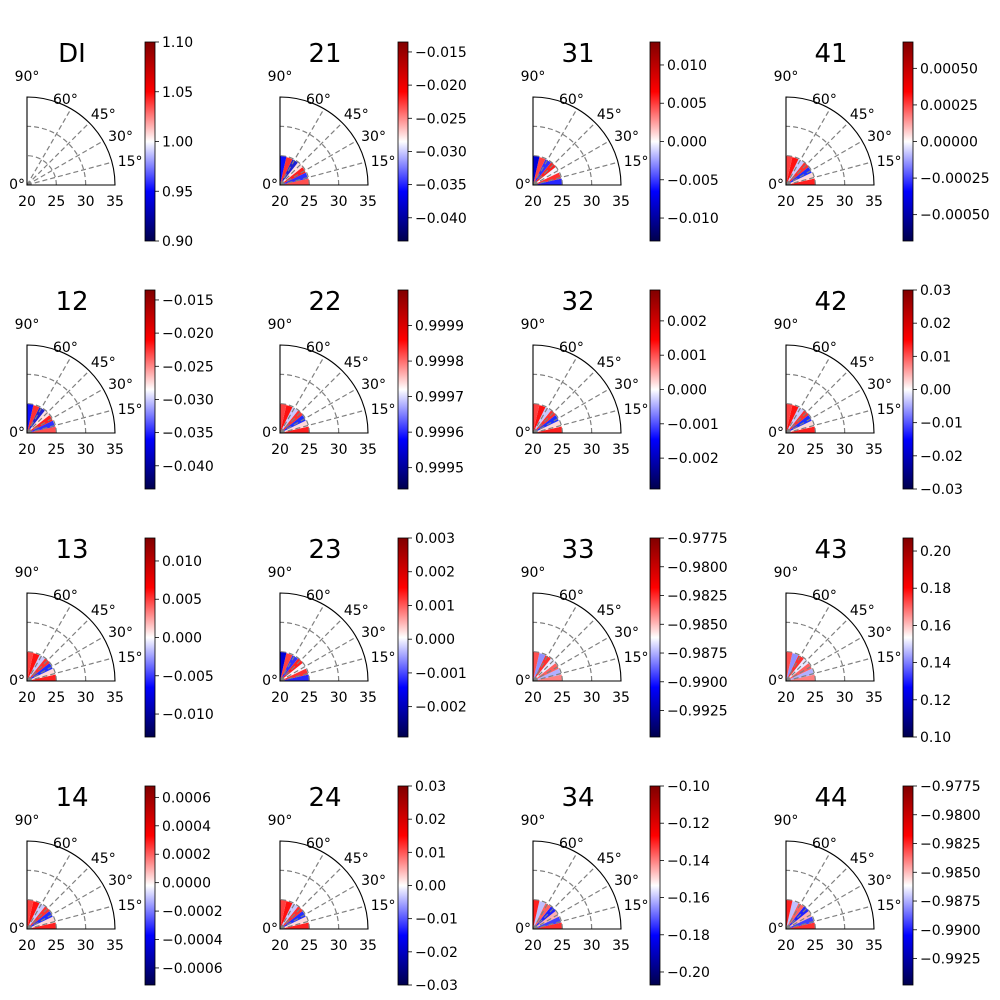  Describe the element at coordinates (949, 69) in the screenshot. I see `colorbar-tick-label: 0.00050` at that location.